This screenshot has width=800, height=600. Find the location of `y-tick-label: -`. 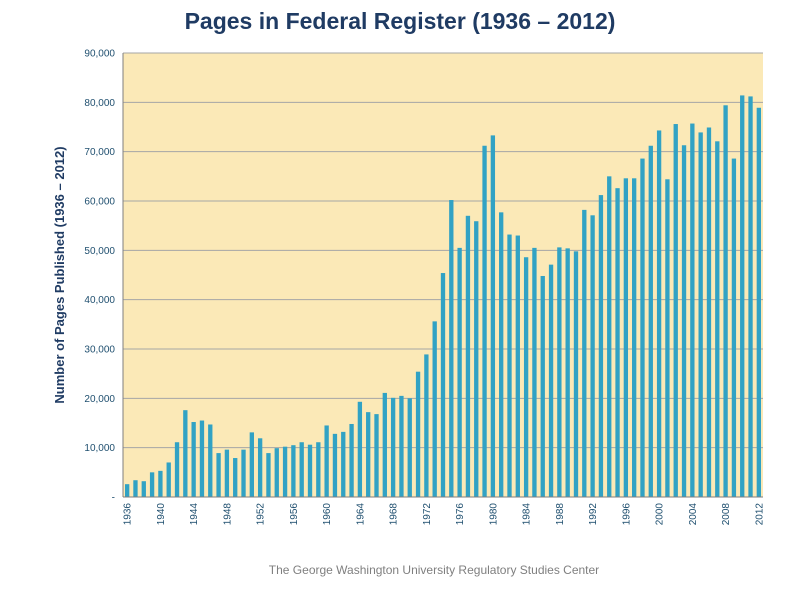

y-tick-label: - is located at coordinates (113, 498).